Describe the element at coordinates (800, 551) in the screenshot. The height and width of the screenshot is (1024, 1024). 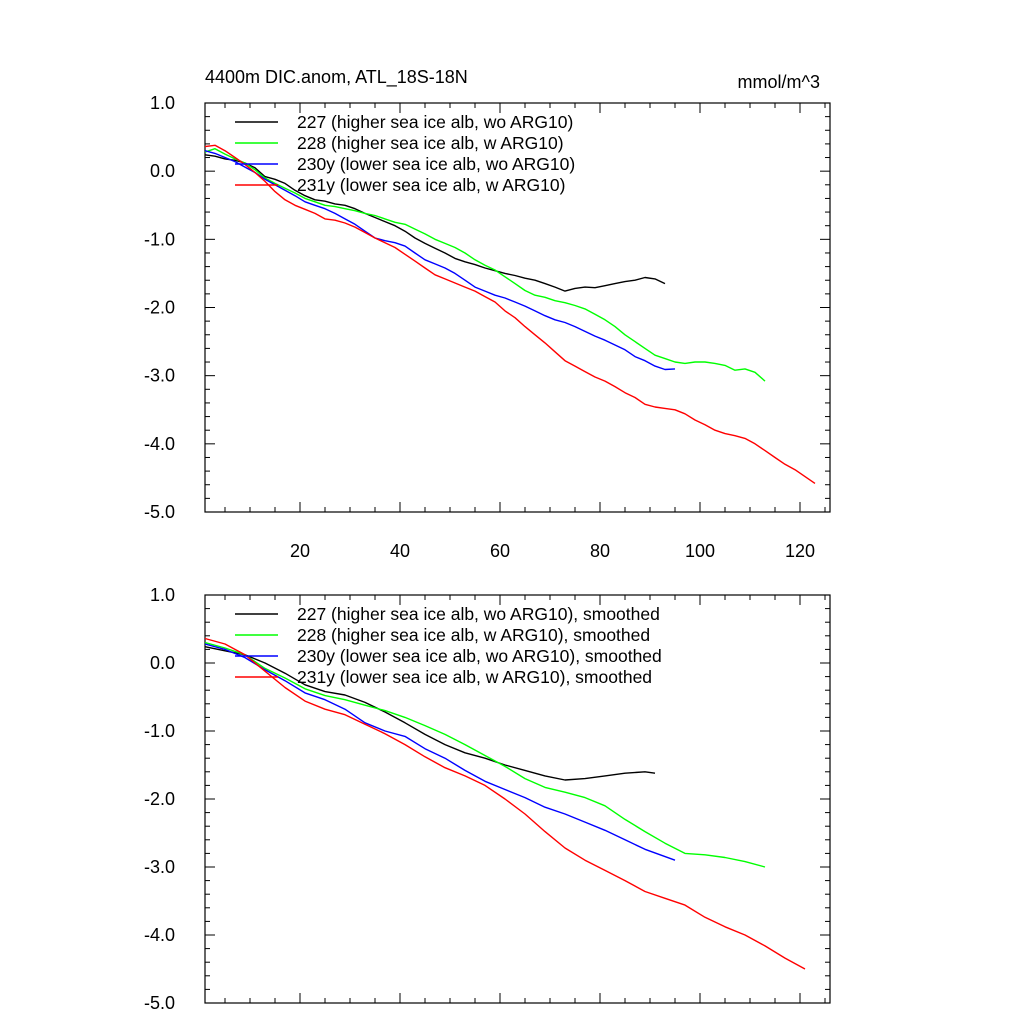
I see `x-tick-label: 120` at that location.